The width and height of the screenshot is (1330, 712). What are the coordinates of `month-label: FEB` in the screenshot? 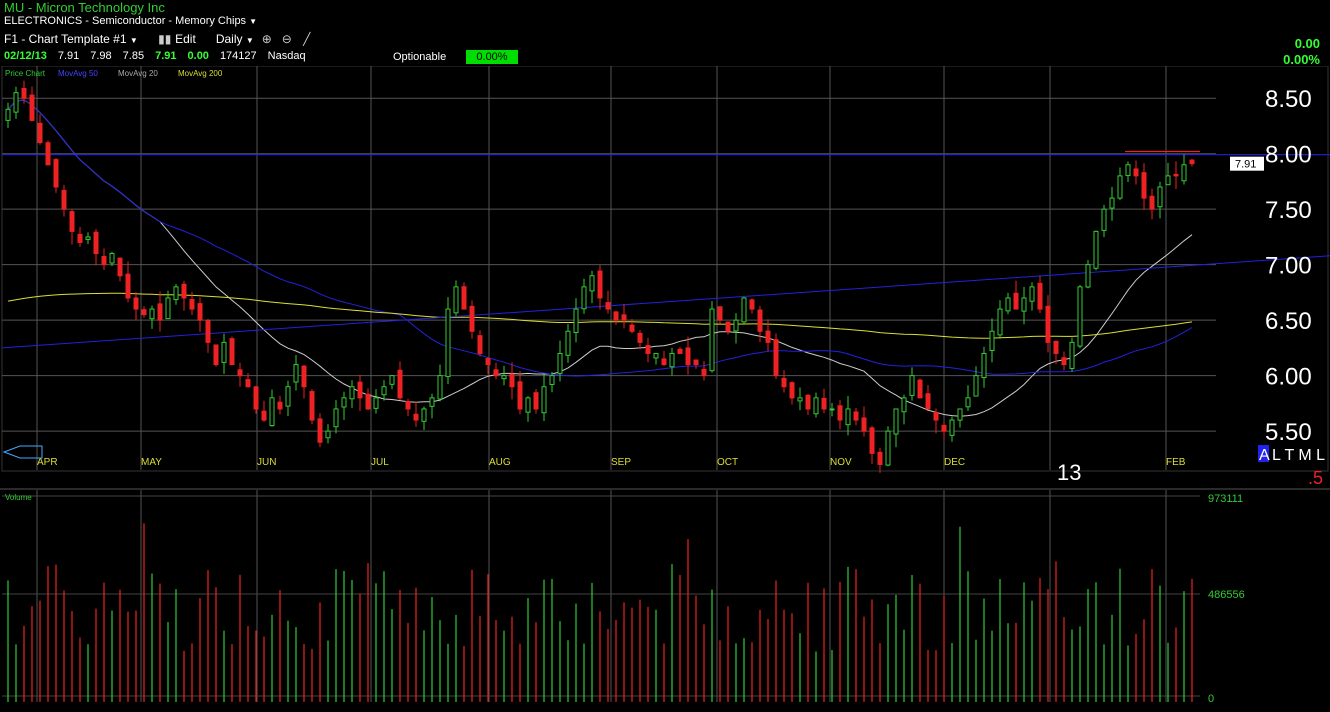 It's located at (1176, 462).